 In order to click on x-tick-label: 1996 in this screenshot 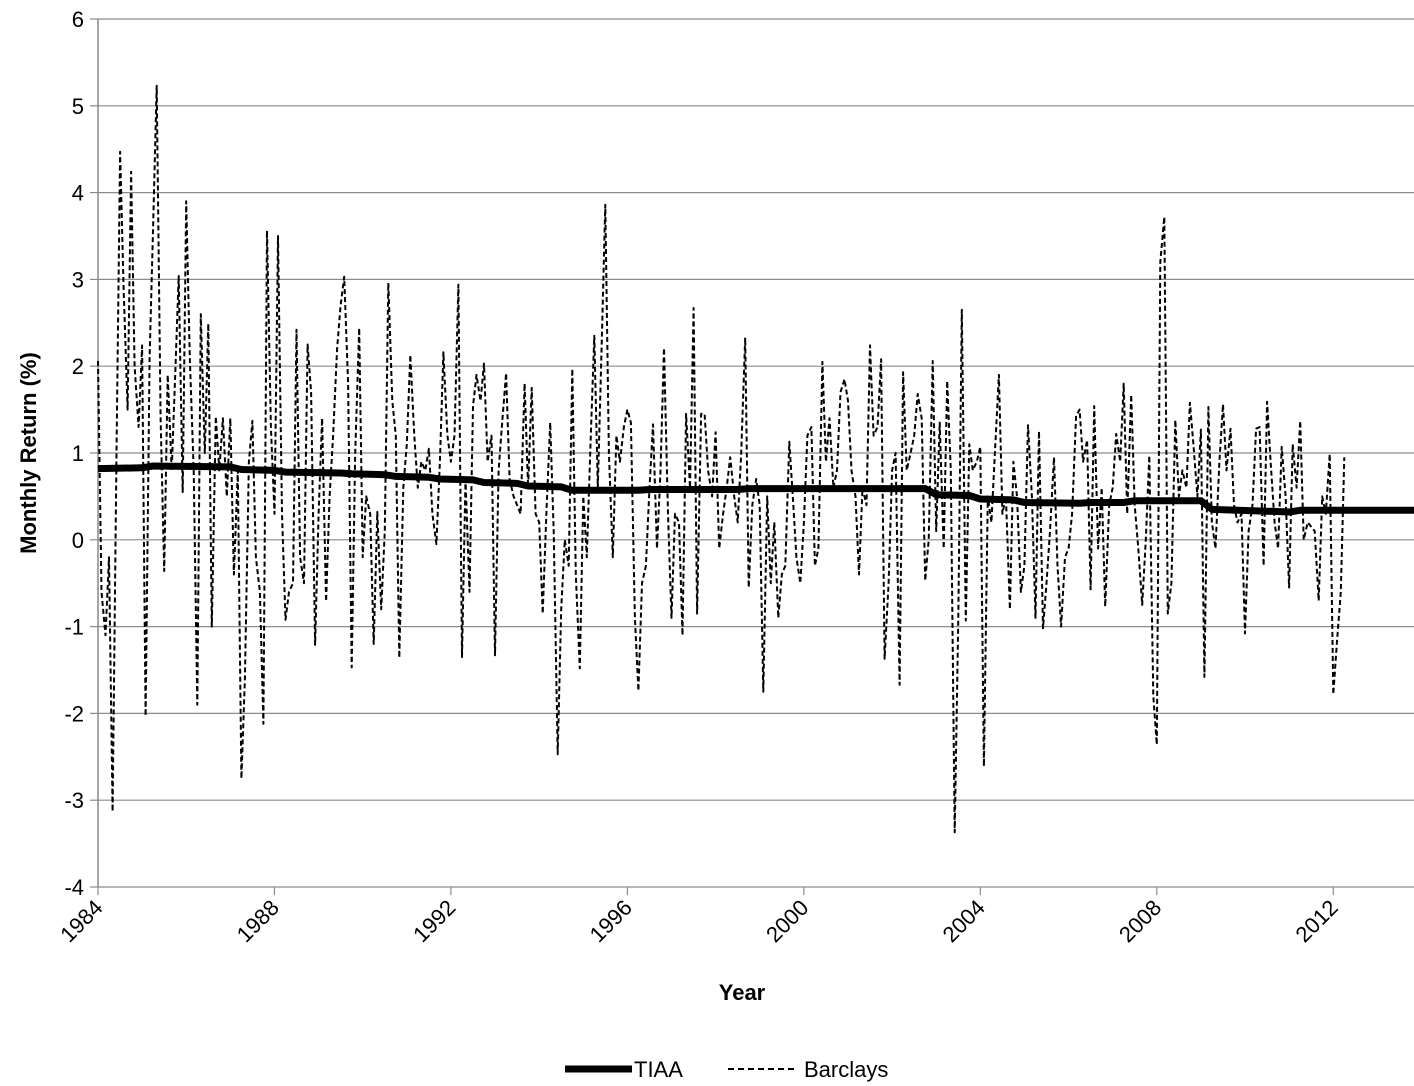, I will do `click(611, 921)`.